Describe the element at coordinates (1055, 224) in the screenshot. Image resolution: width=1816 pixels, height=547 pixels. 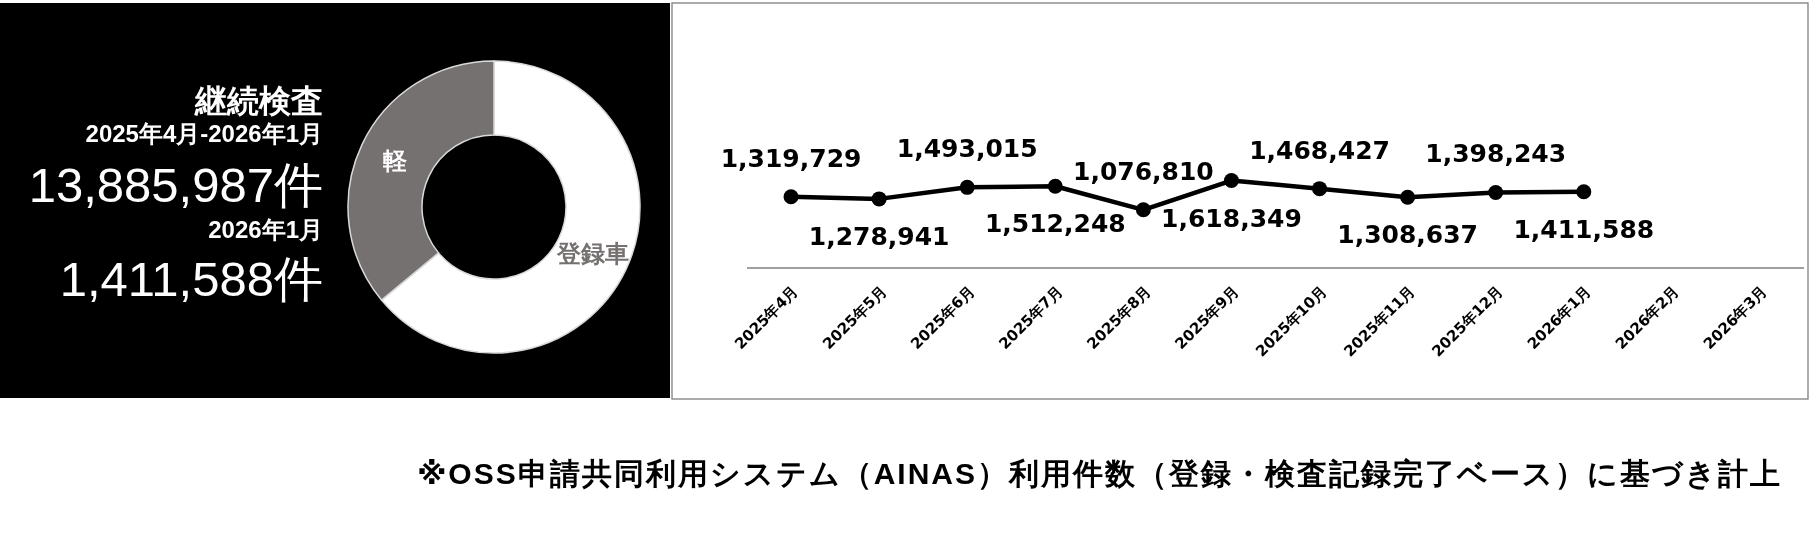
I see `data-label: 1,512,248` at that location.